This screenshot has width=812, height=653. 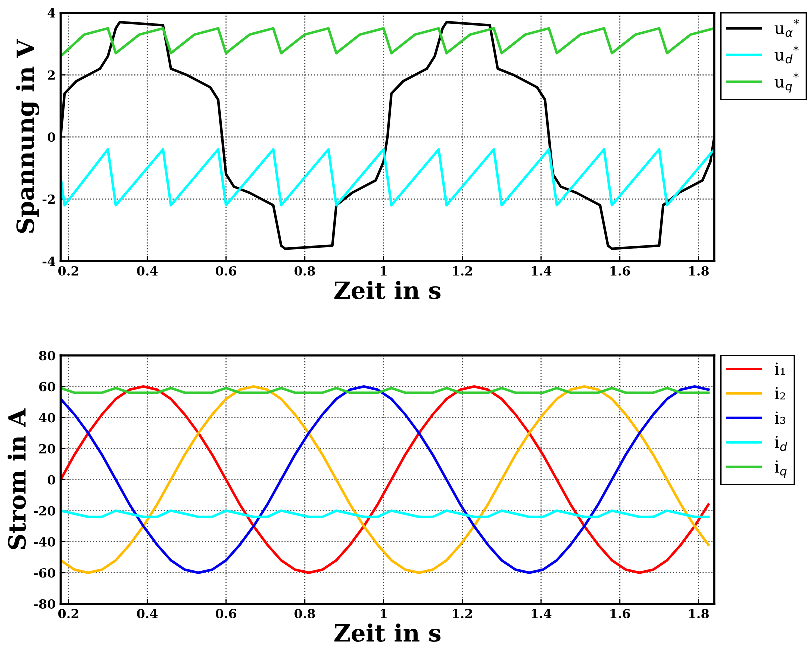 What do you see at coordinates (45, 542) in the screenshot?
I see `y-tick-label: -40` at bounding box center [45, 542].